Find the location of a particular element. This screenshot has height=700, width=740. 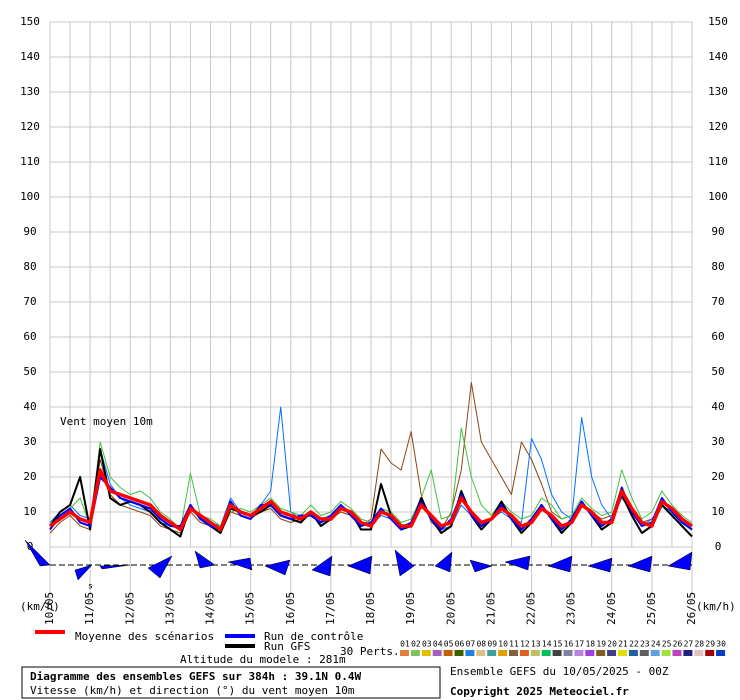

annotation: Vent moyen 10m is located at coordinates (106, 421).